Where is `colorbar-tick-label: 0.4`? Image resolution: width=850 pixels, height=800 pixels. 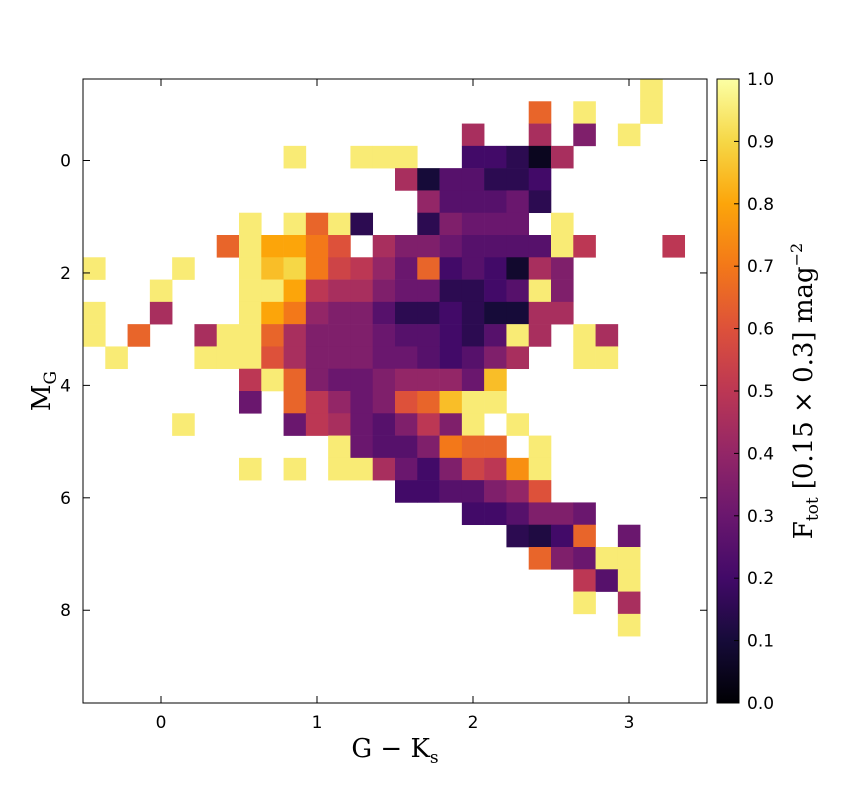 colorbar-tick-label: 0.4 is located at coordinates (760, 454).